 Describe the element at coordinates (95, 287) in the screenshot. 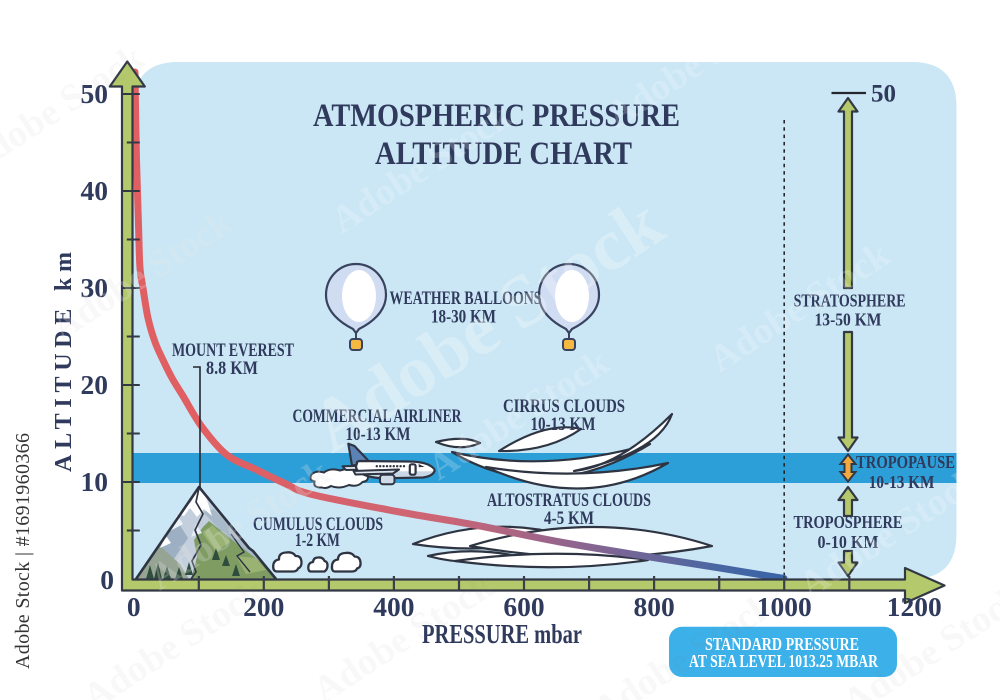

I see `svg-text: 30` at that location.